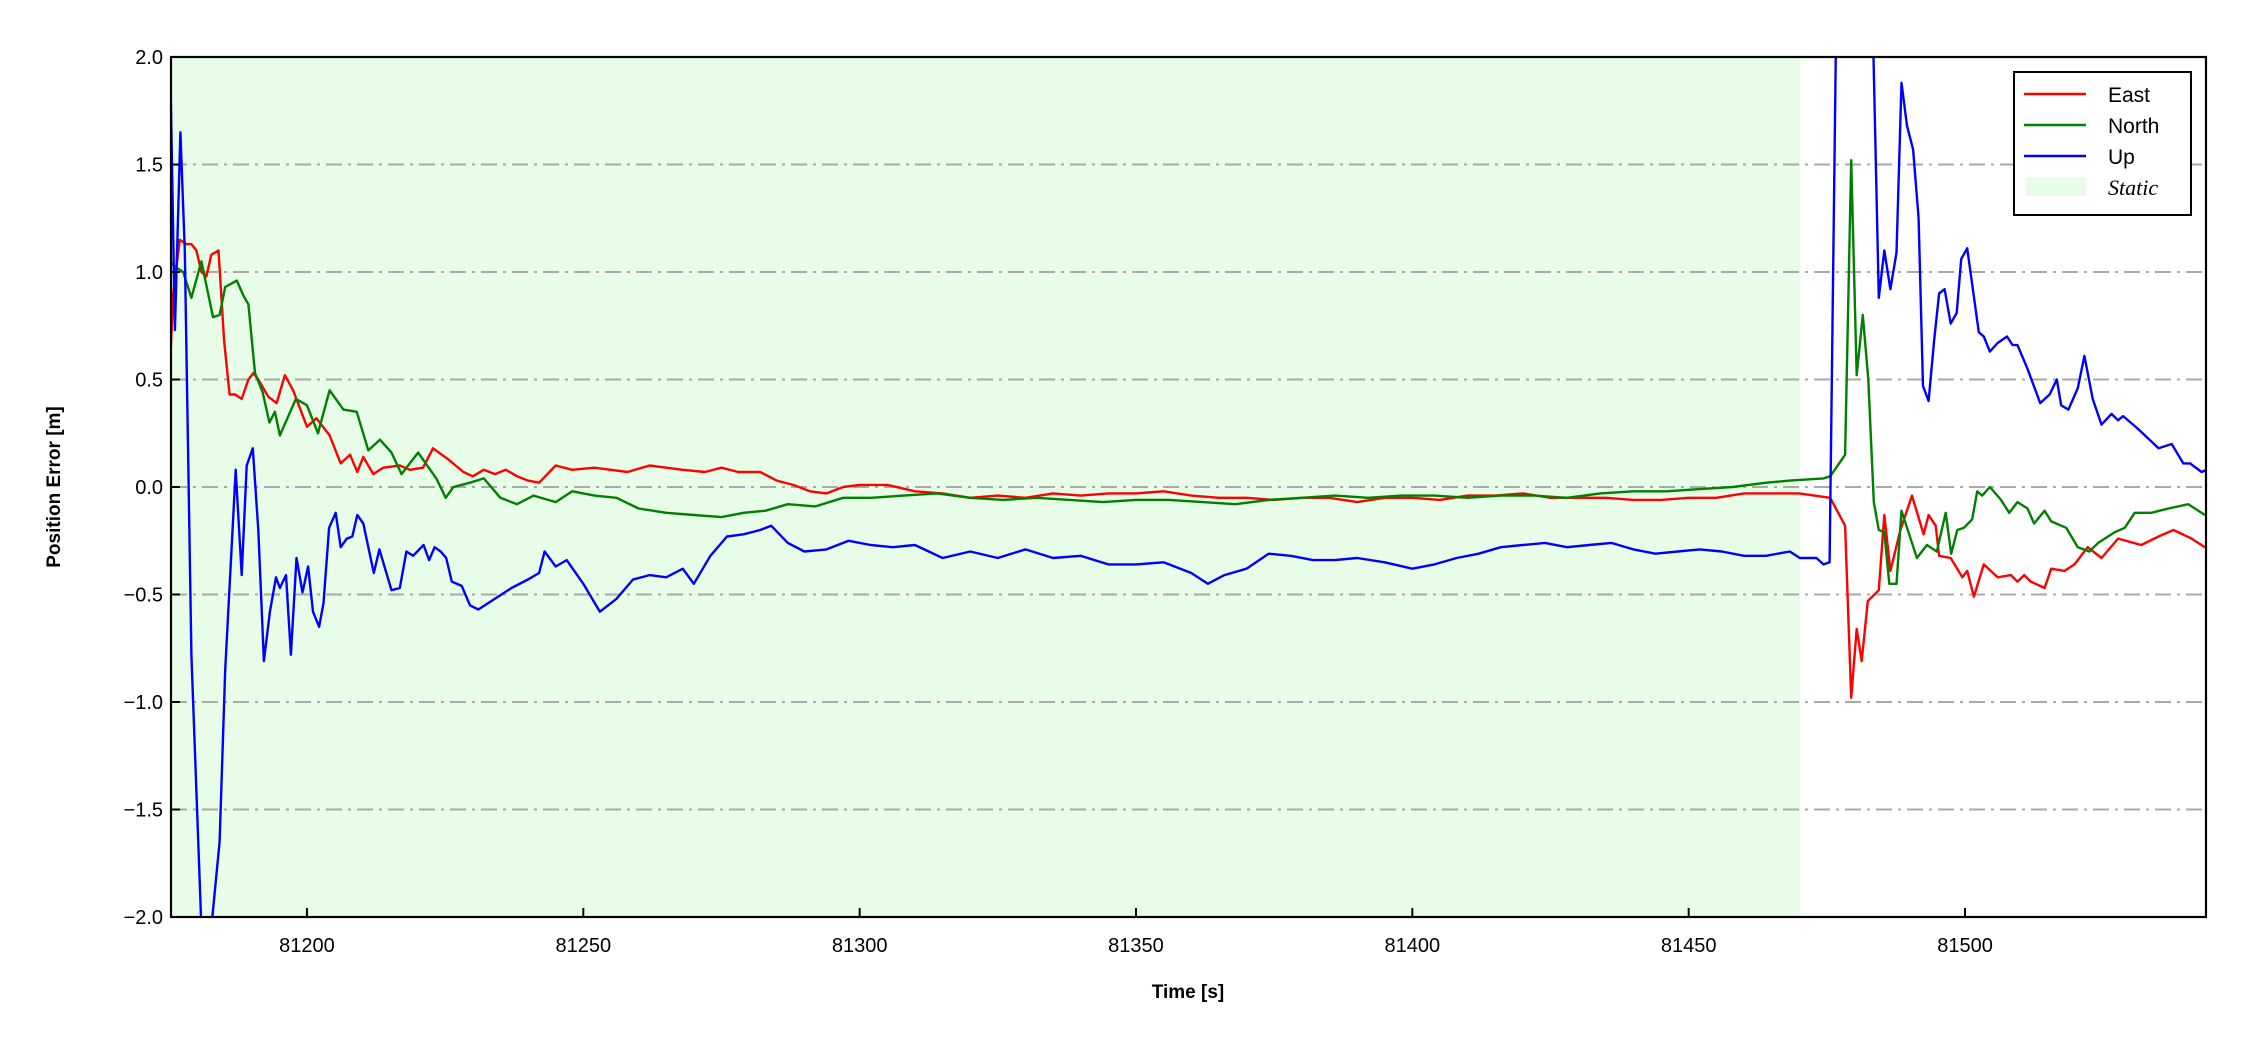 The height and width of the screenshot is (1050, 2250). I want to click on legend-swatch-static, so click(2056, 186).